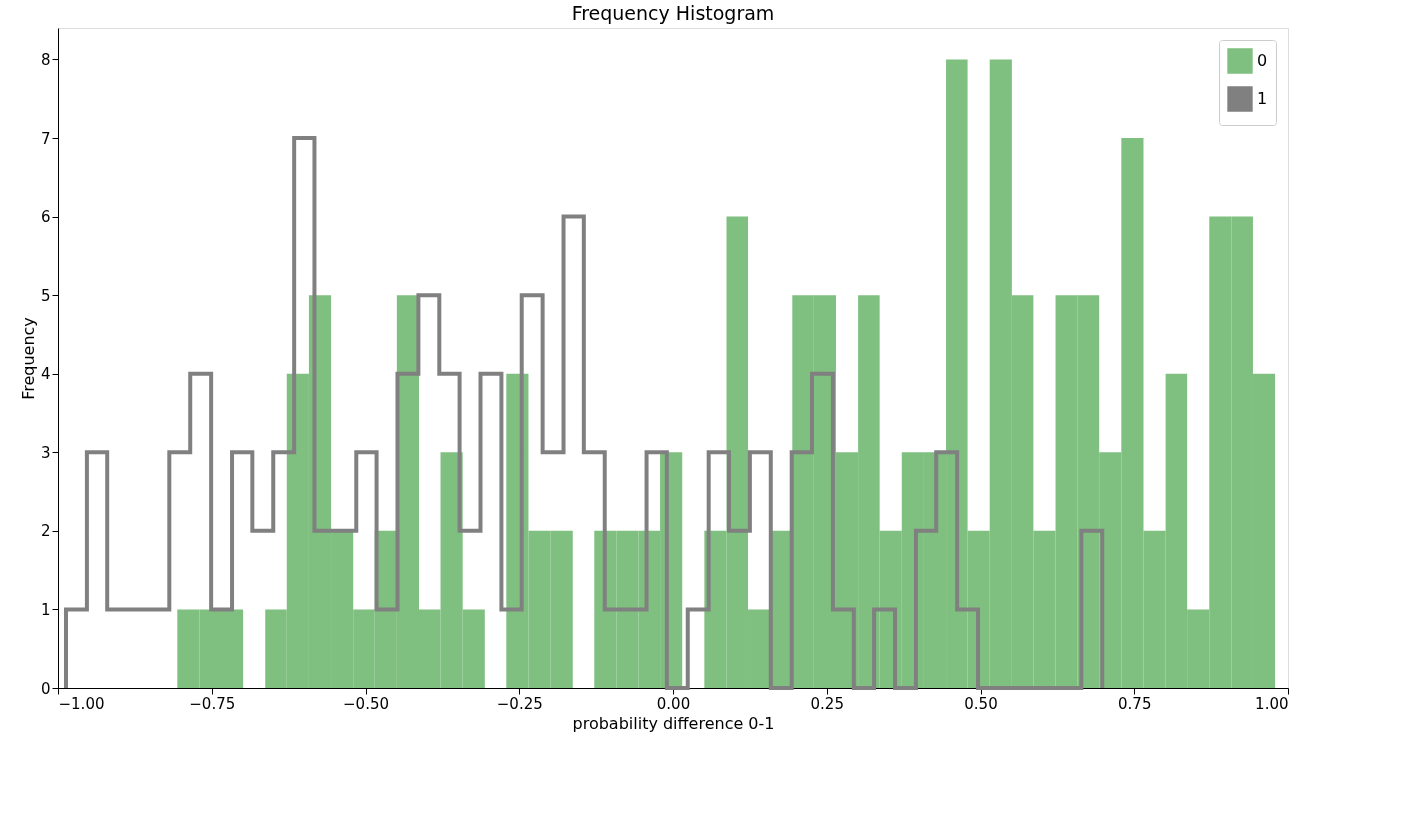 The height and width of the screenshot is (832, 1406). Describe the element at coordinates (519, 703) in the screenshot. I see `x-tick-label: −0.25` at that location.